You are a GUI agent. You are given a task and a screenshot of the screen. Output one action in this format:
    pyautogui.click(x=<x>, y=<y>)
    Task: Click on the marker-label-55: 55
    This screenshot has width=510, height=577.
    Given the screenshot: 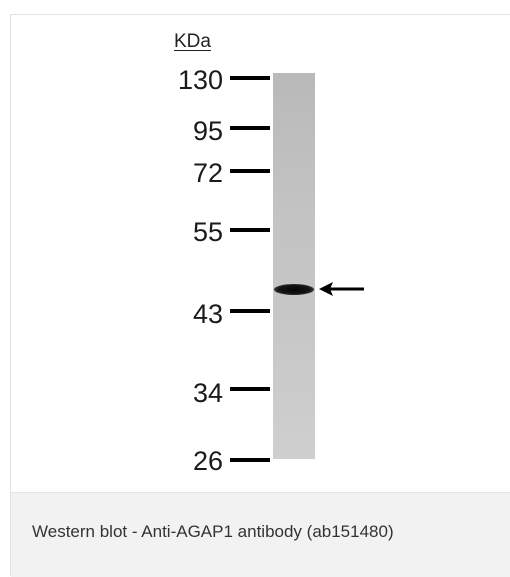 What is the action you would take?
    pyautogui.click(x=207, y=232)
    